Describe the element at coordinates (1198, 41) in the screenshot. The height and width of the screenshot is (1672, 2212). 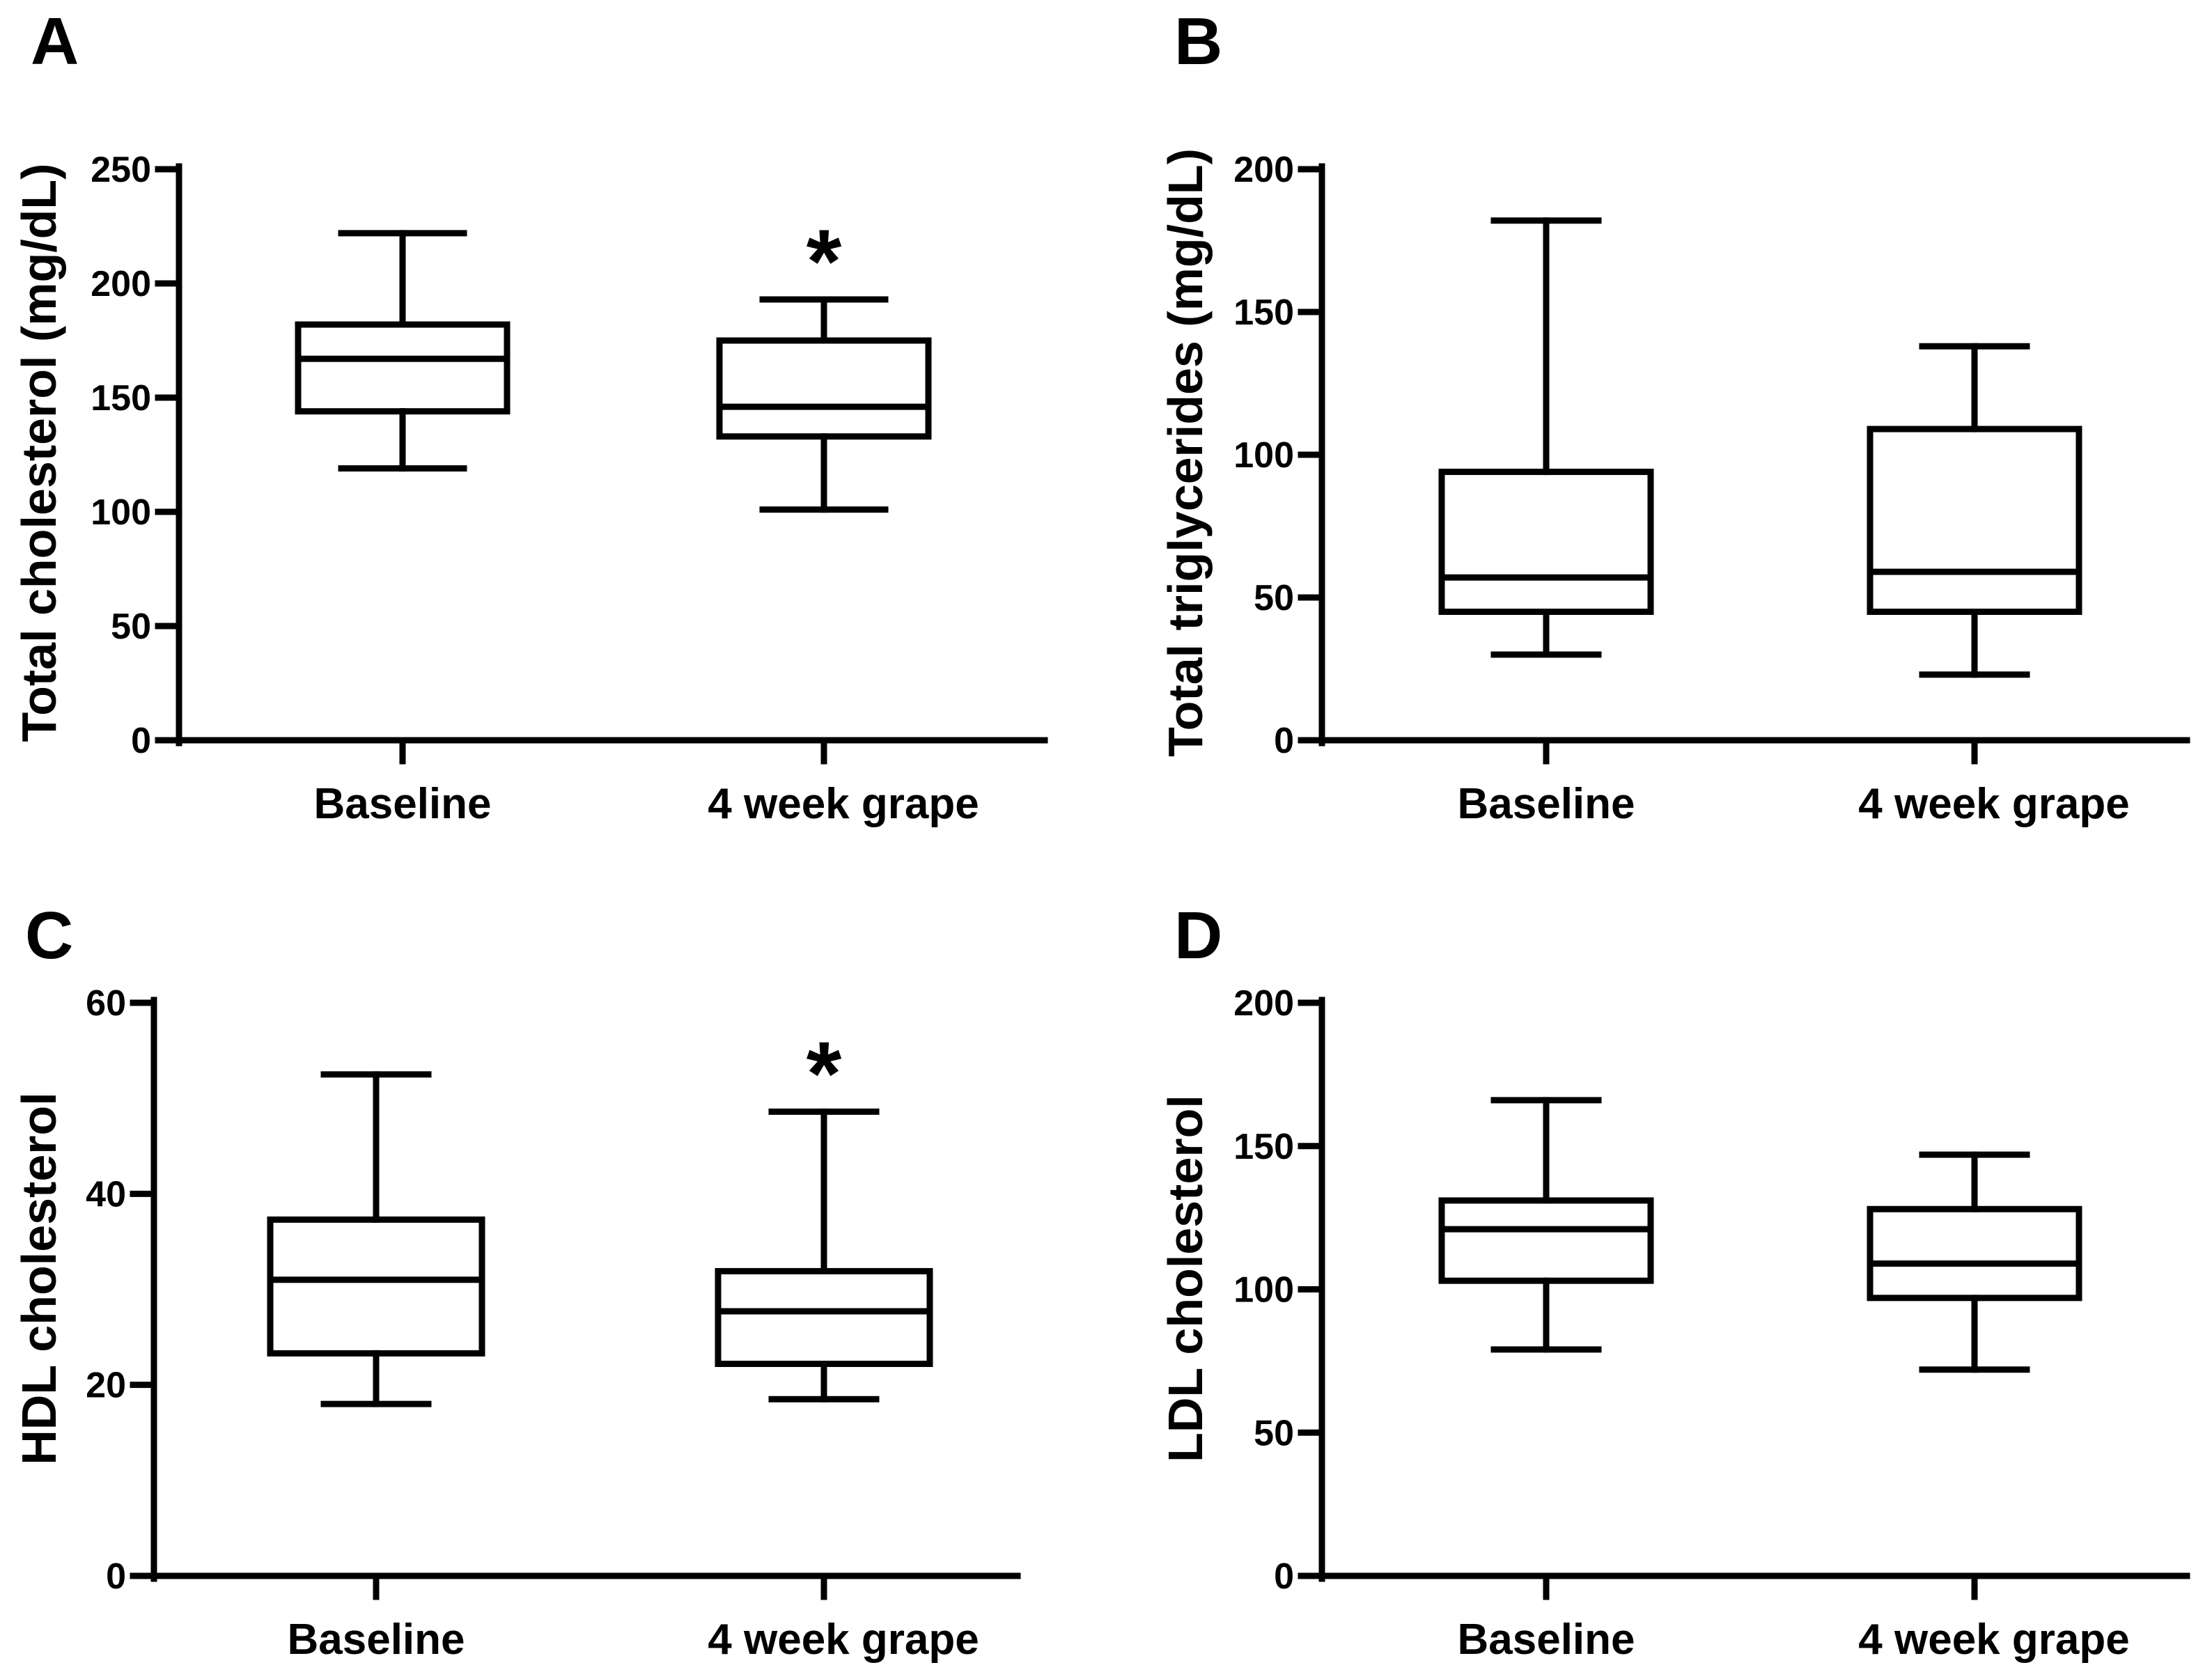
I see `panel-letter: B` at that location.